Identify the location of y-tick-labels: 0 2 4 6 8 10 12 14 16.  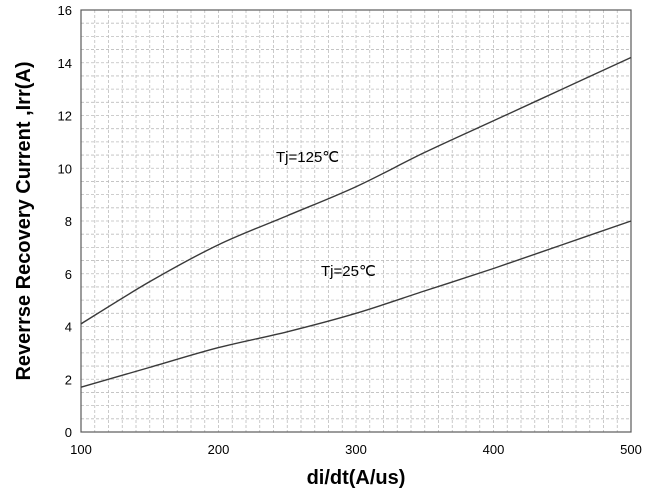
(65, 221).